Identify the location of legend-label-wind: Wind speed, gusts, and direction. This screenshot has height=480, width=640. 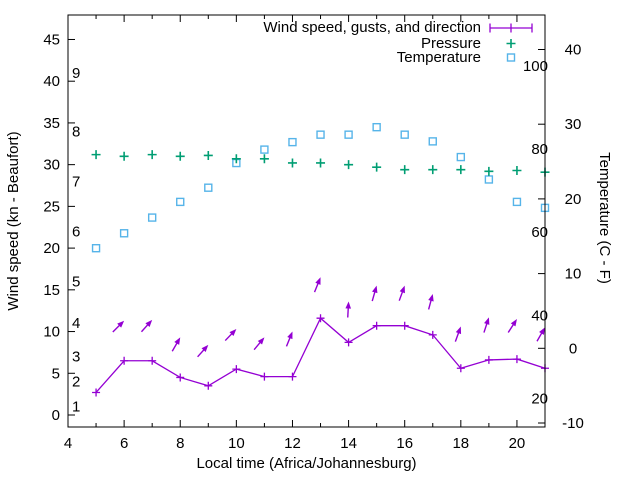
(372, 27).